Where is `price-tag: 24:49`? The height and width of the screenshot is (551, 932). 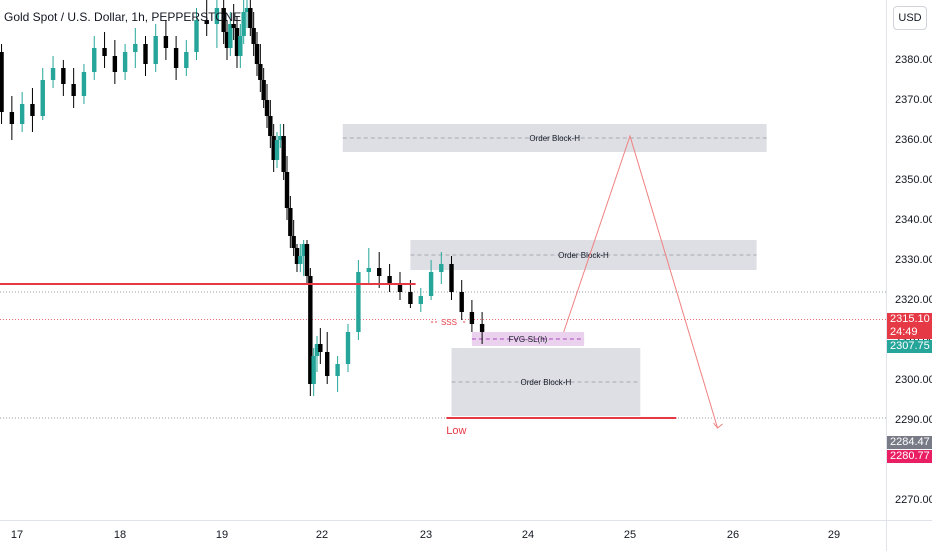
price-tag: 24:49 is located at coordinates (909, 333).